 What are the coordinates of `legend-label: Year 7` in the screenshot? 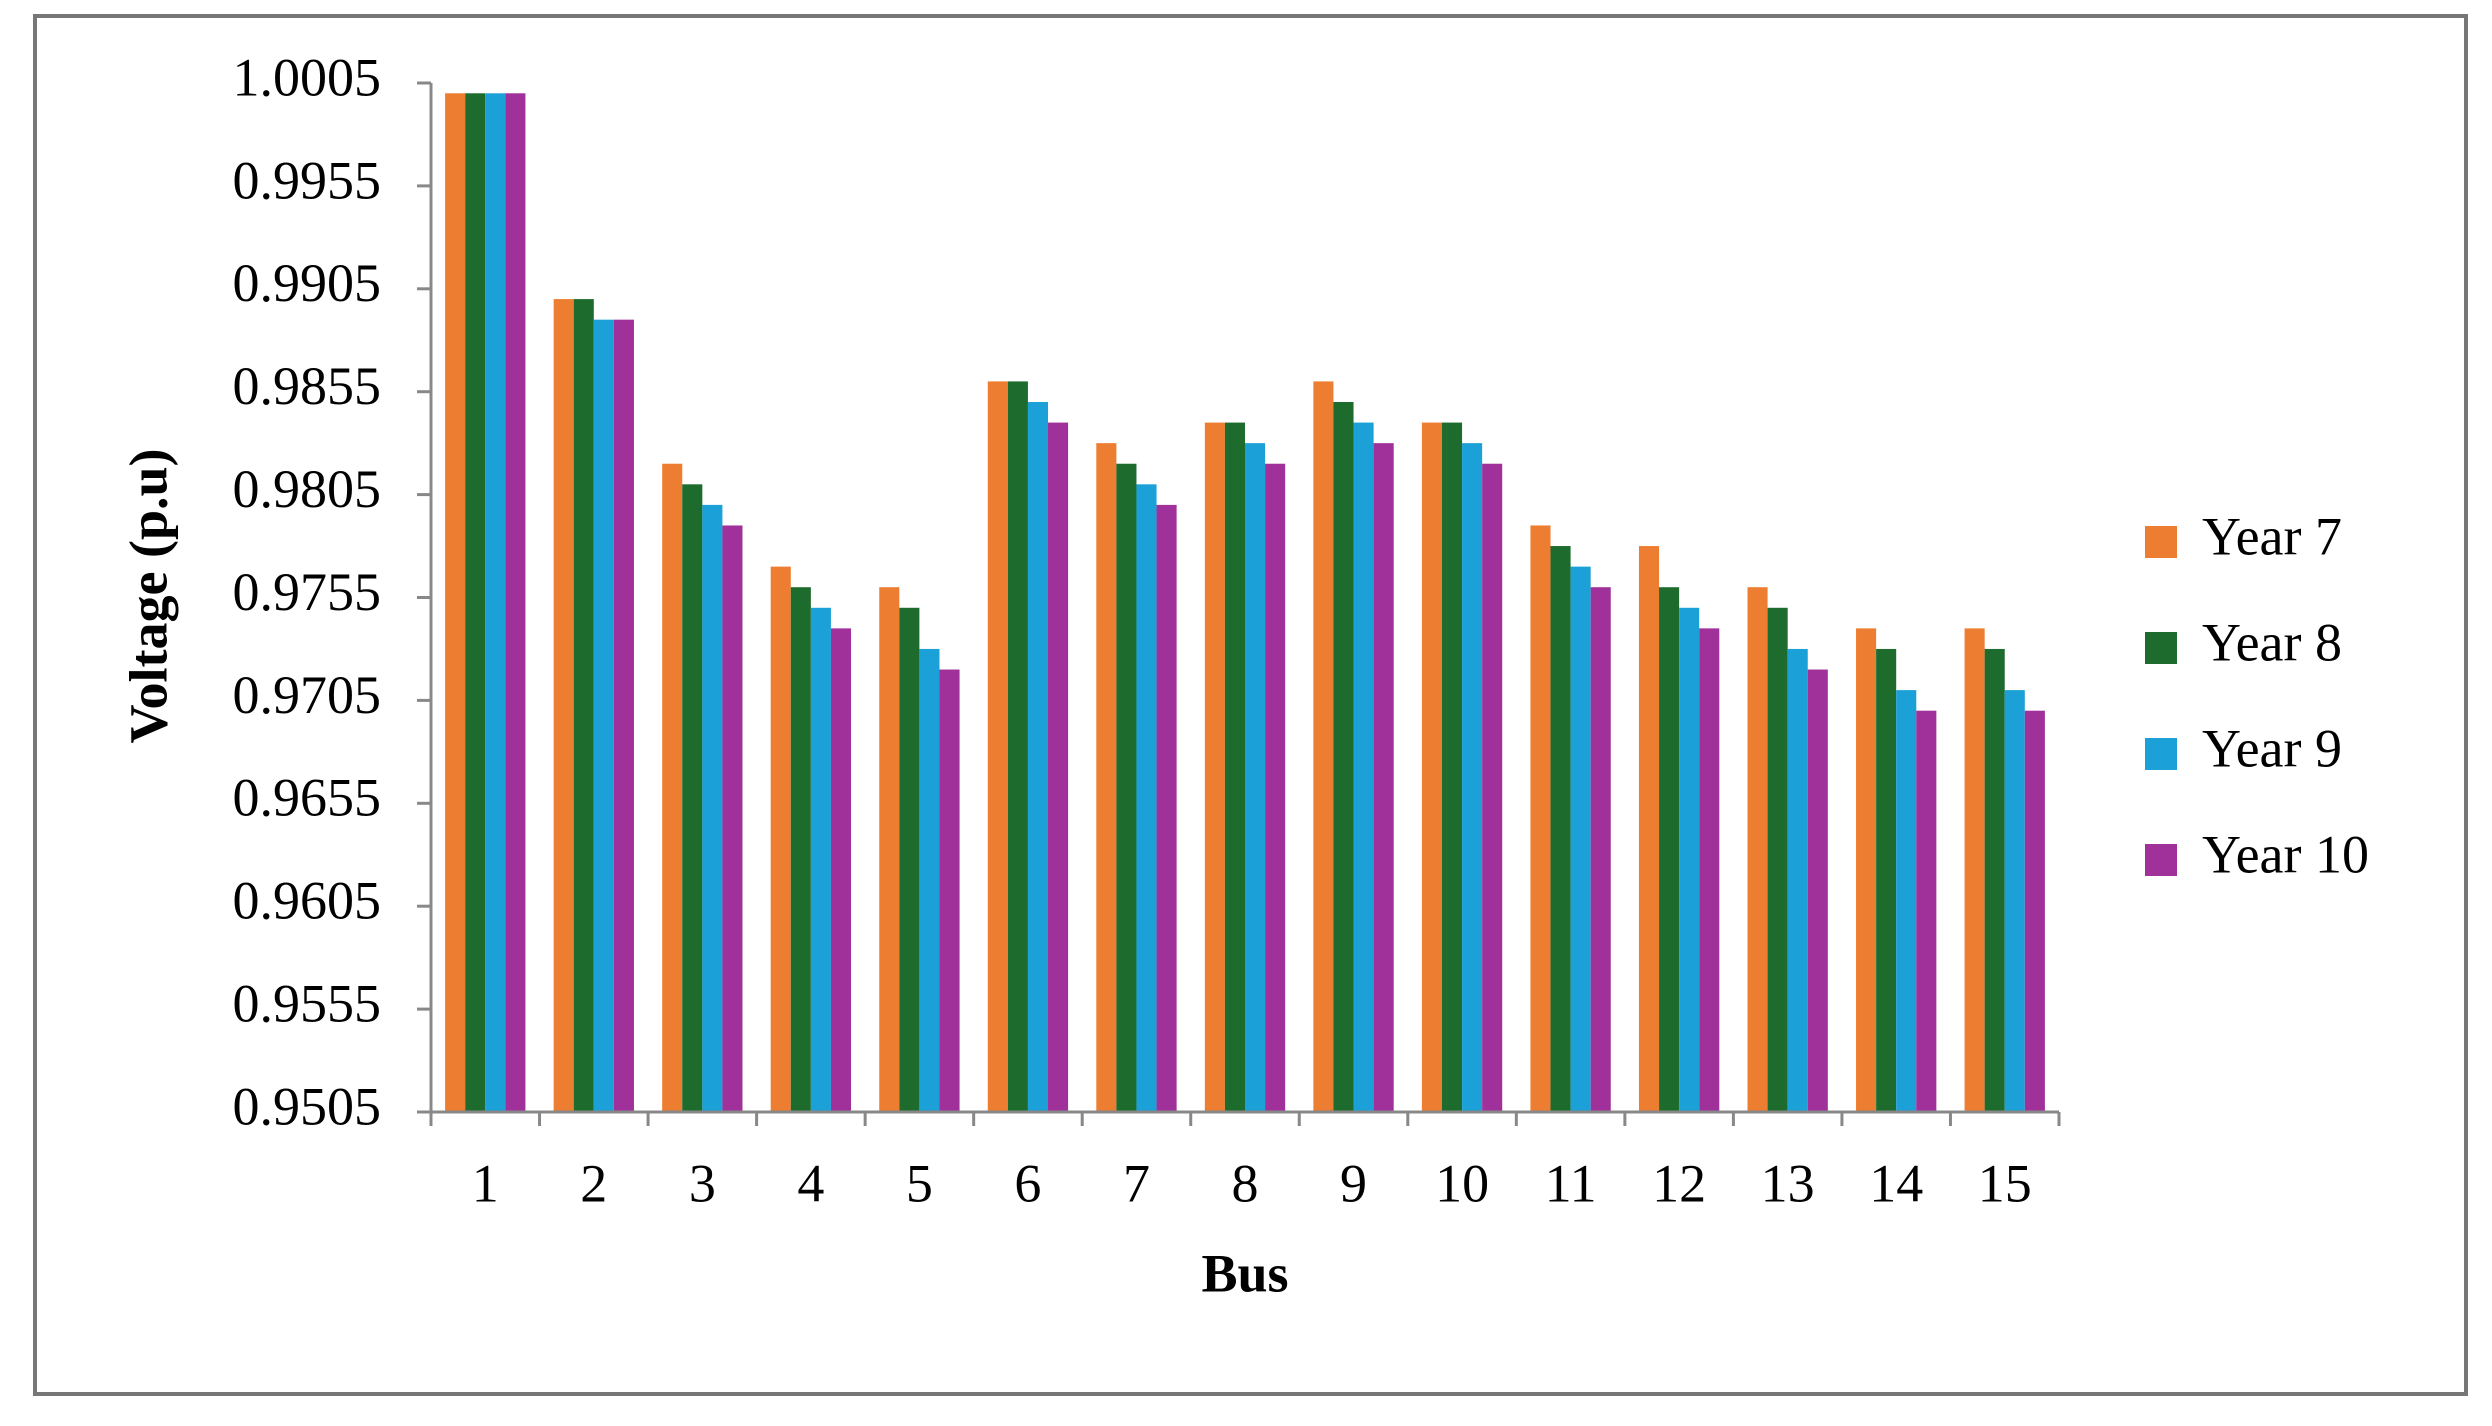 It's located at (2272, 536).